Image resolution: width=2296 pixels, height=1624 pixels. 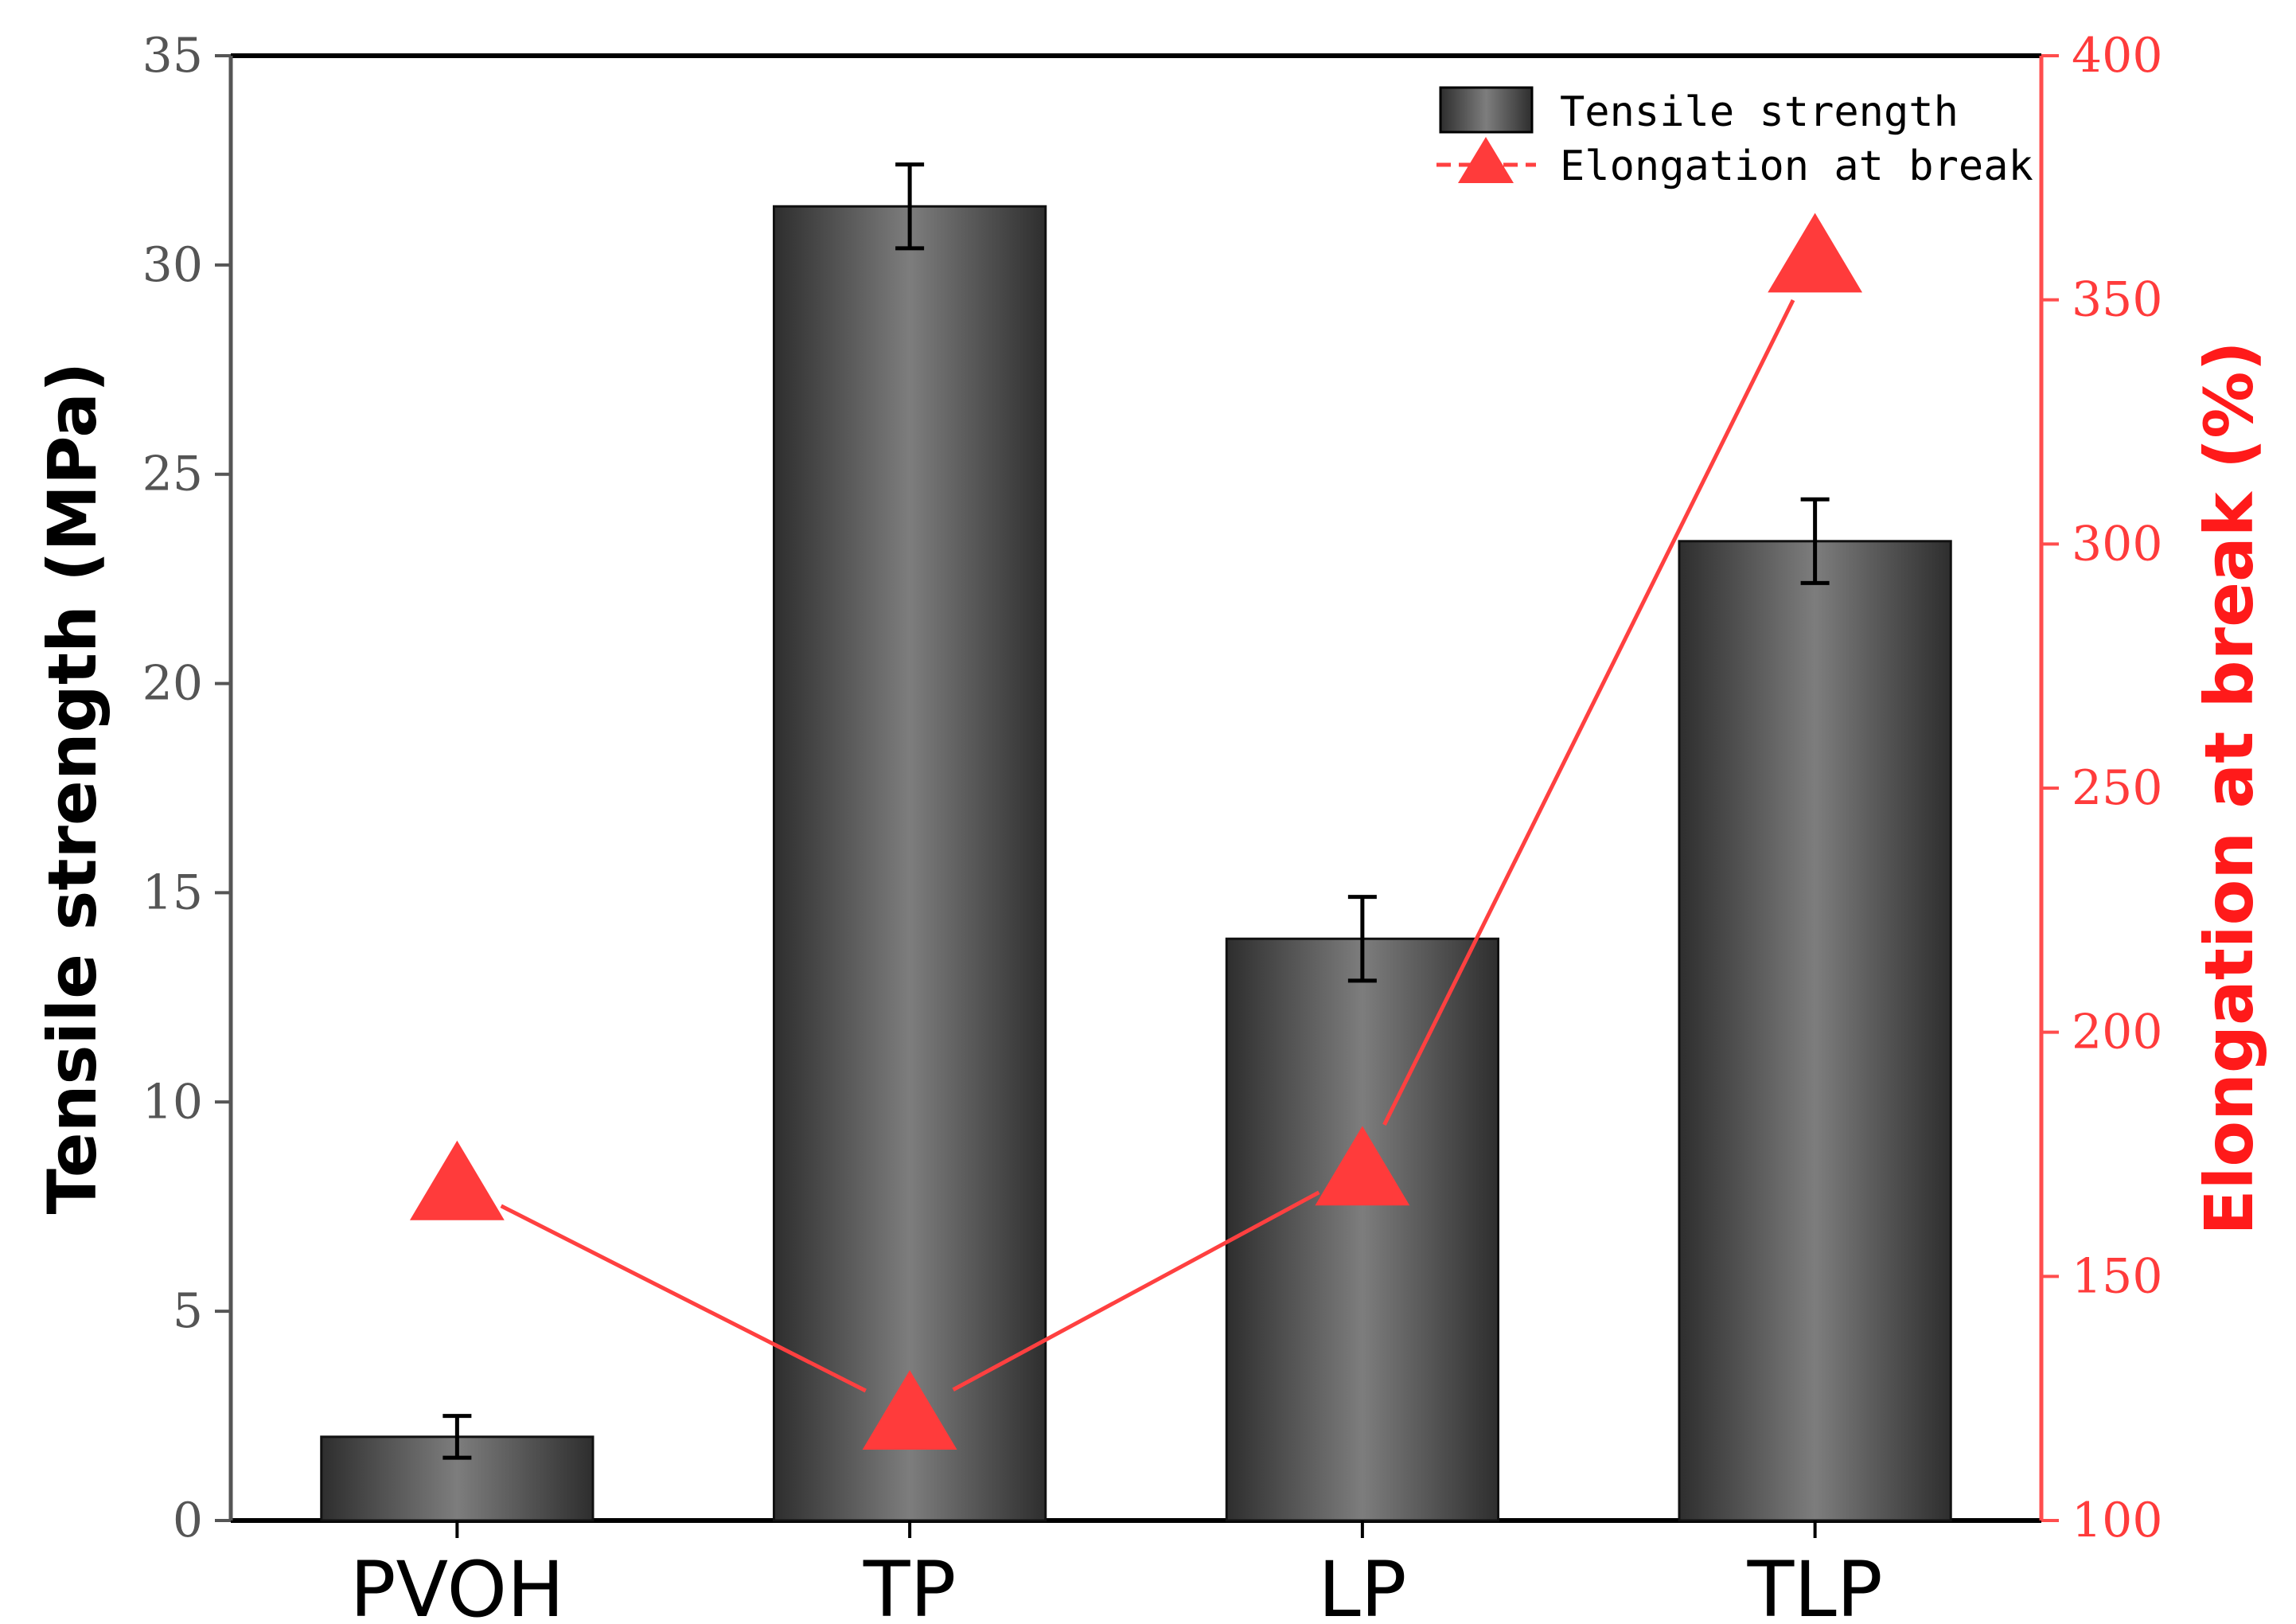 What do you see at coordinates (172, 474) in the screenshot?
I see `left-tick-label: 25` at bounding box center [172, 474].